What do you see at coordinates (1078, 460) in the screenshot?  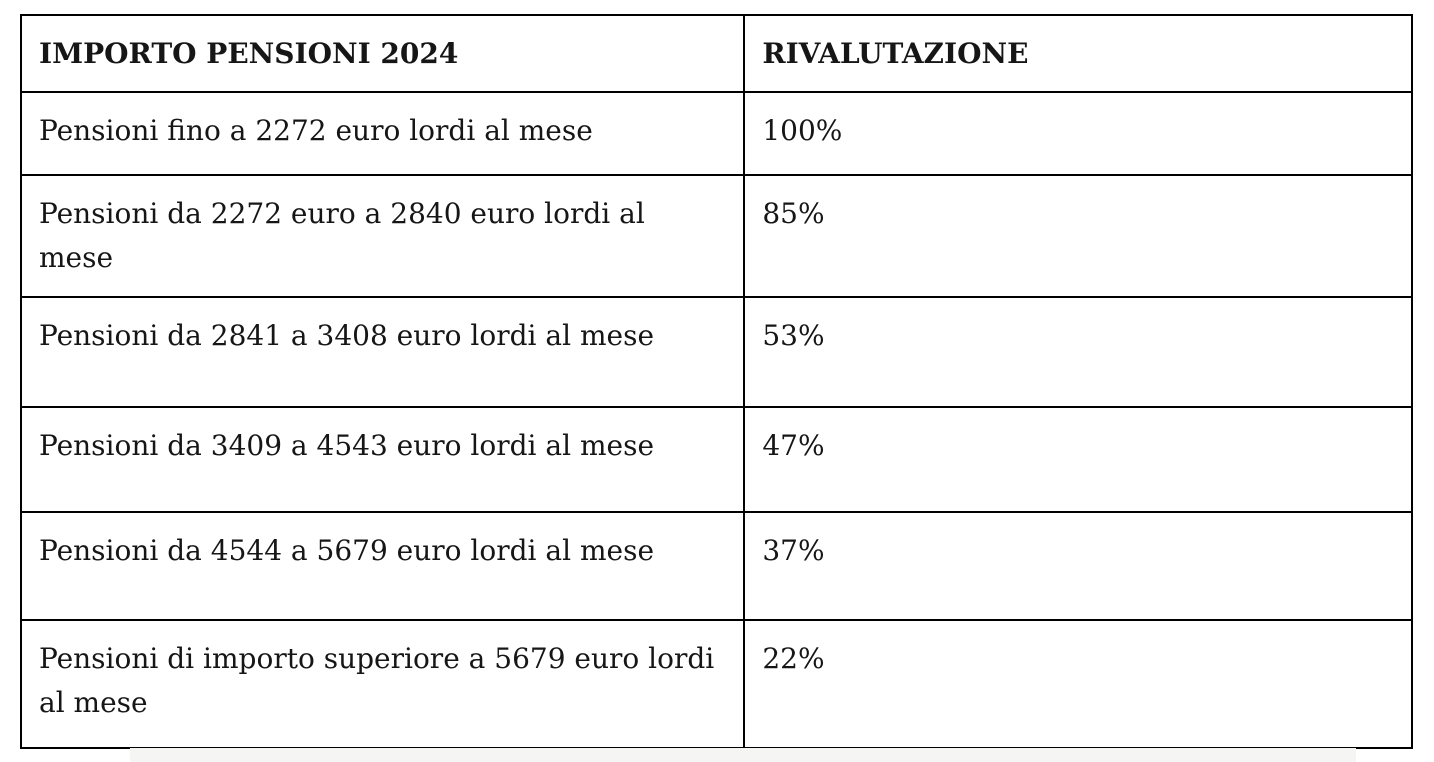 I see `revaluation-value-cell: 47%` at bounding box center [1078, 460].